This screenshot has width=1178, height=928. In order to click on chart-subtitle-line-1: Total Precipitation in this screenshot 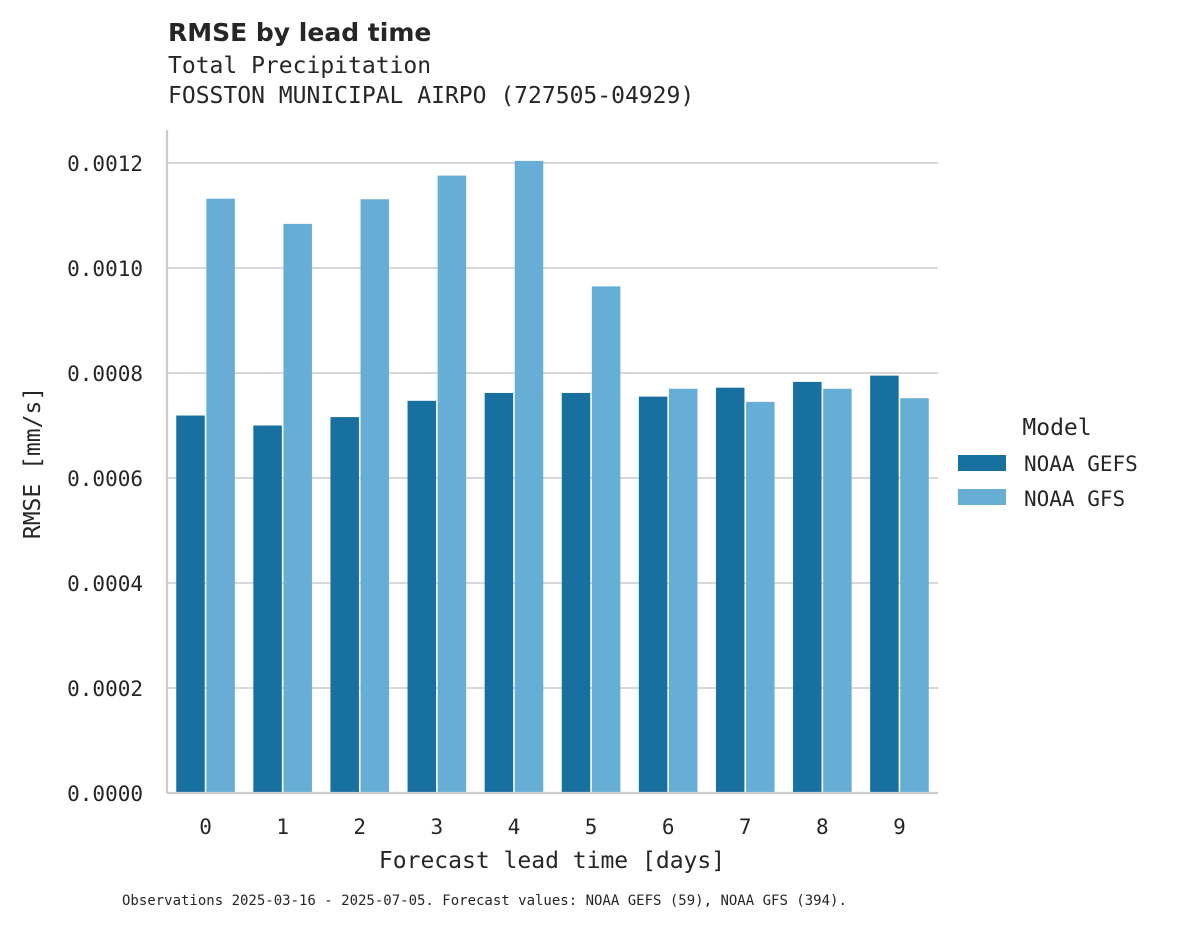, I will do `click(299, 66)`.